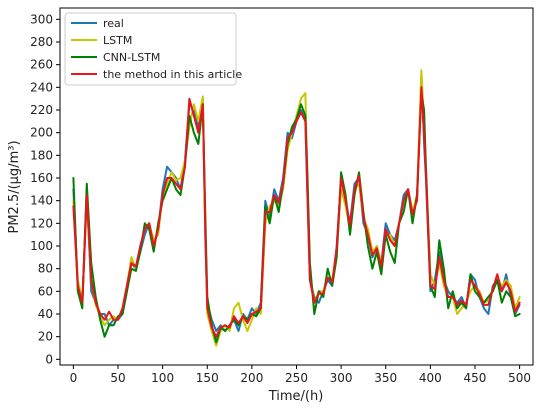 This screenshot has width=550, height=411. What do you see at coordinates (162, 378) in the screenshot?
I see `x-tick-label: 100` at bounding box center [162, 378].